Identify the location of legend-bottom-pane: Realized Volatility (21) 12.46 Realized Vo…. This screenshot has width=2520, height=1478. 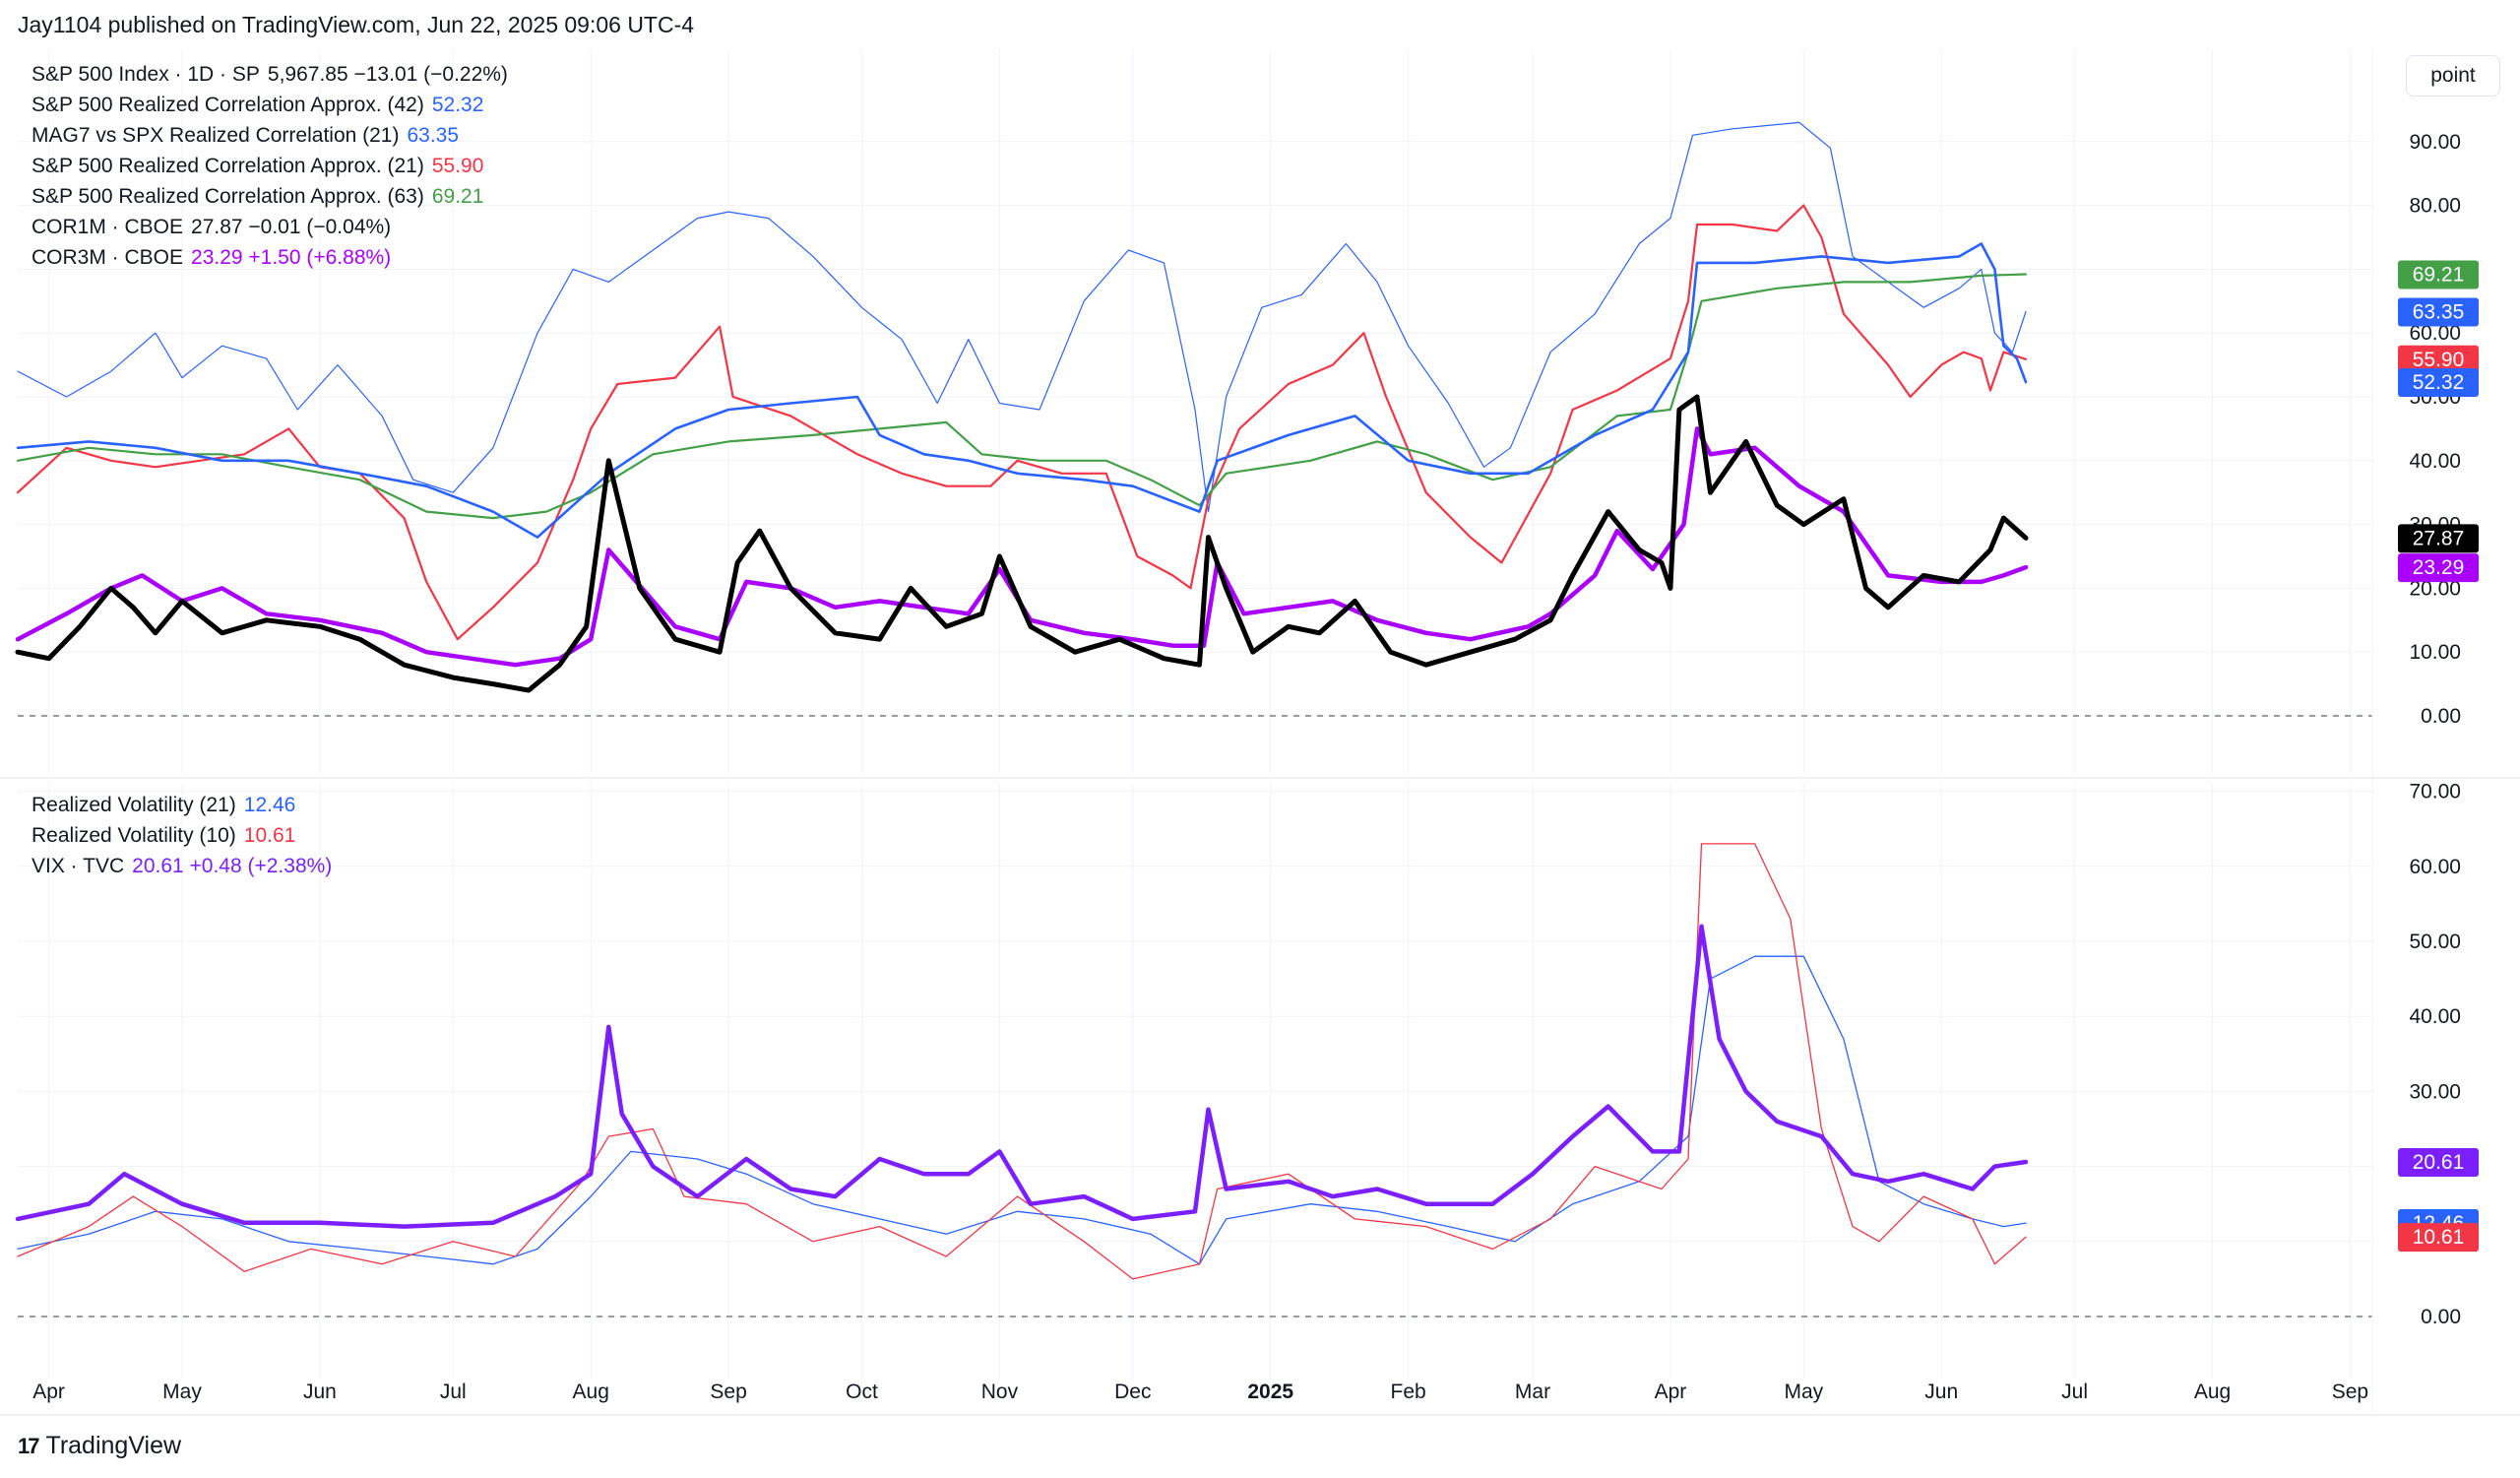
(182, 835).